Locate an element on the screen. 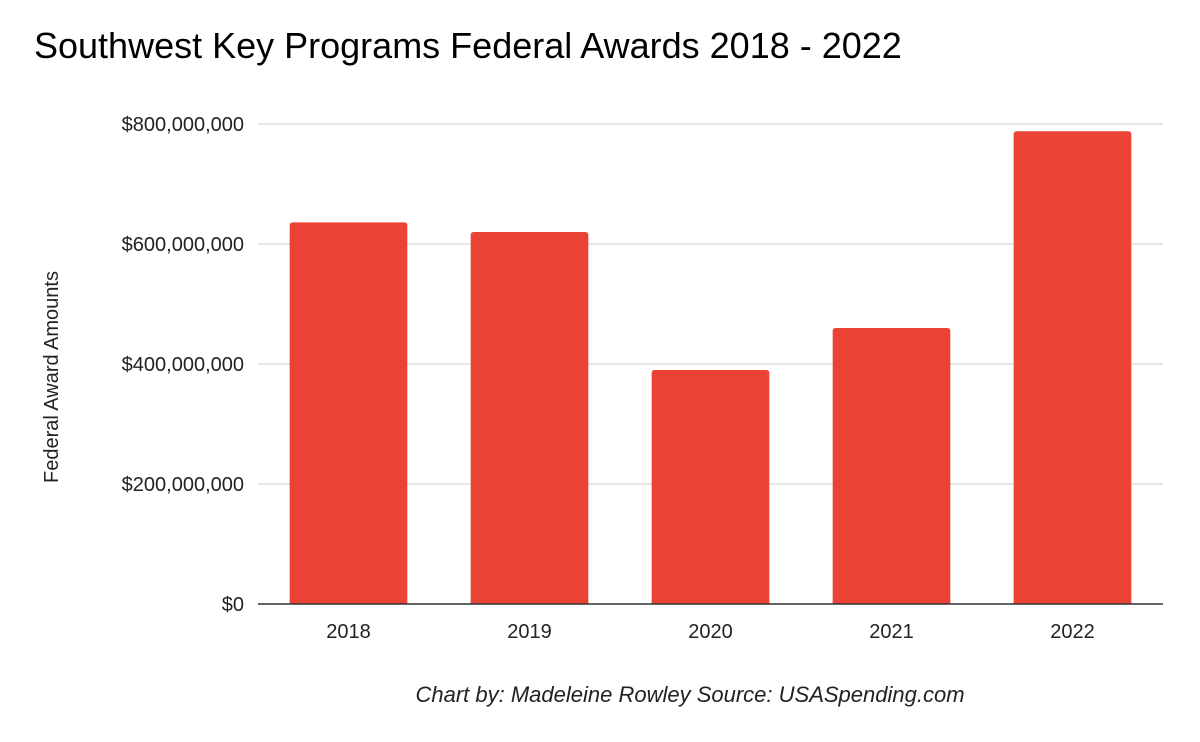  x-tick-label: 2022 is located at coordinates (1072, 632).